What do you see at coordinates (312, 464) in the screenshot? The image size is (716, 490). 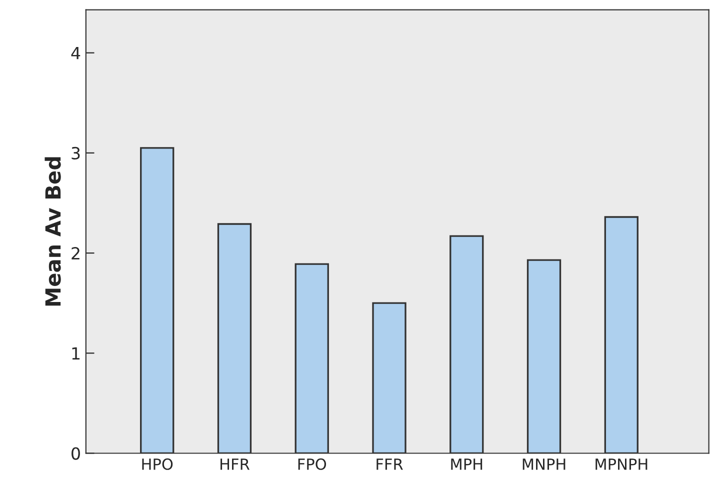 I see `x-tick-label: FPO` at bounding box center [312, 464].